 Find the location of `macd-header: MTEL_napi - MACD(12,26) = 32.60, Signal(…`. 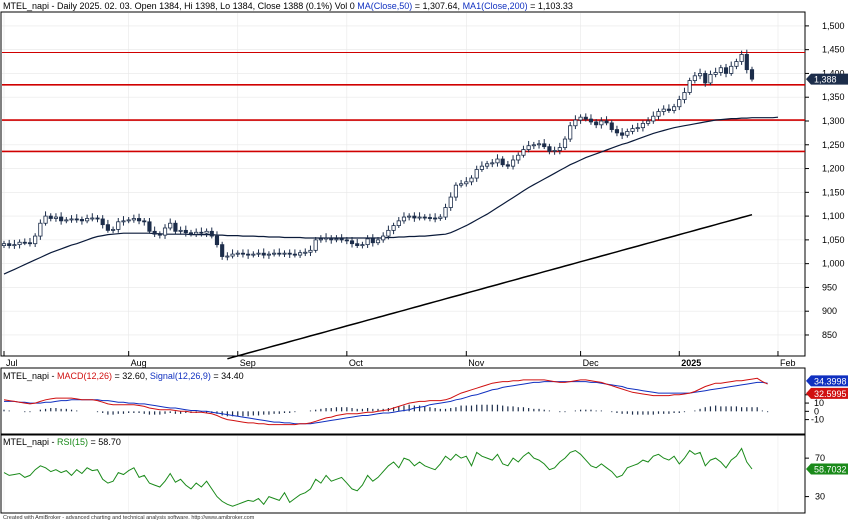

macd-header: MTEL_napi - MACD(12,26) = 32.60, Signal(… is located at coordinates (123, 376).